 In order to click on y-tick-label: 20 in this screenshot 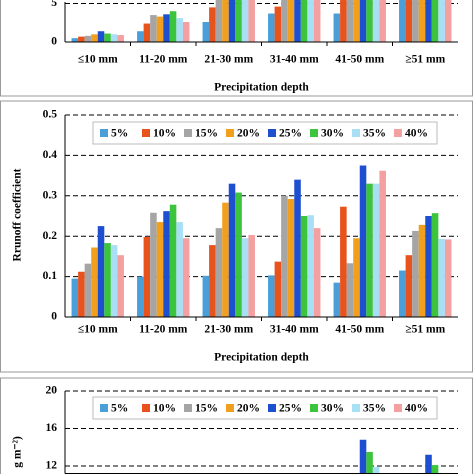, I will do `click(52, 391)`.